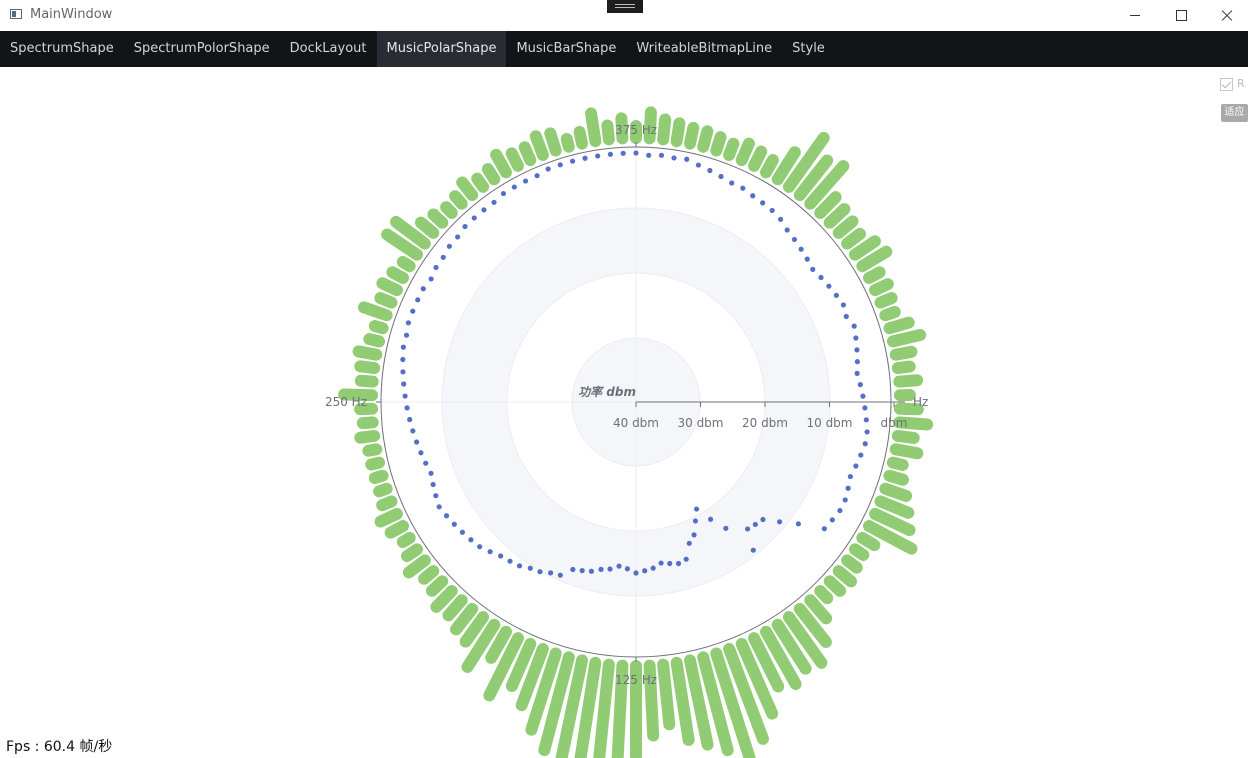 This screenshot has width=1248, height=758. What do you see at coordinates (636, 130) in the screenshot?
I see `angle-label-top: 375 Hz` at bounding box center [636, 130].